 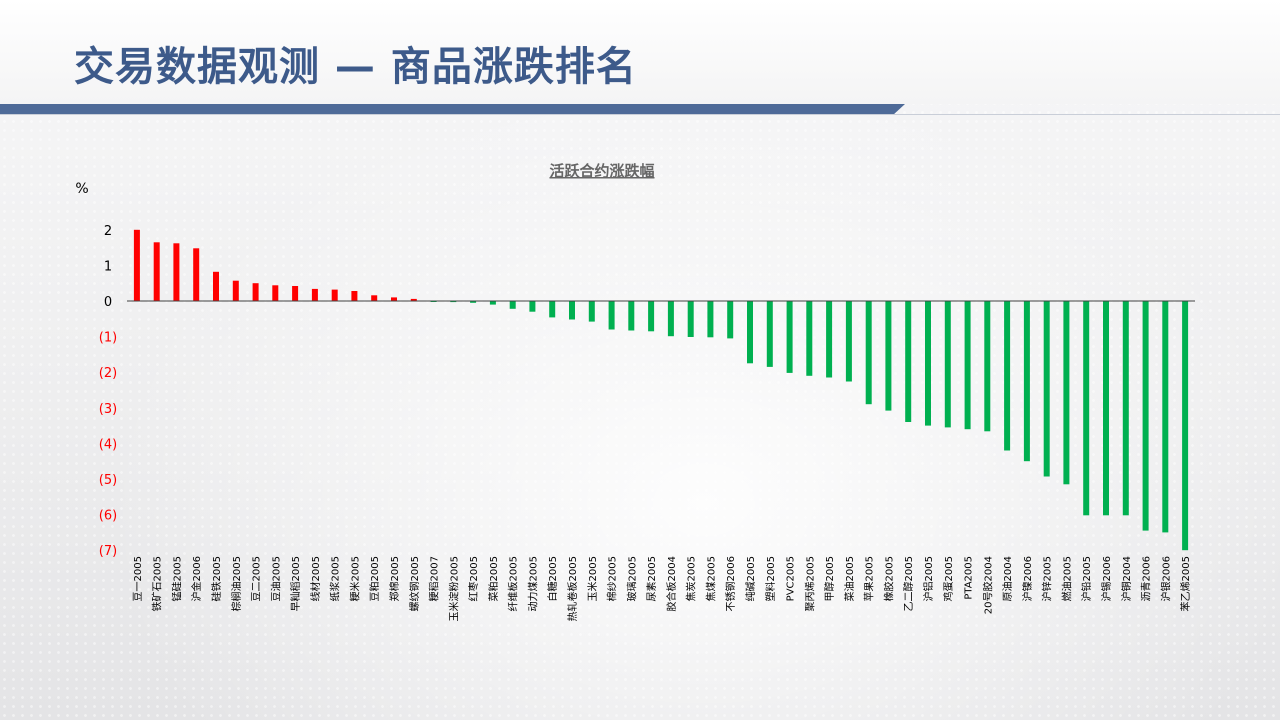 What do you see at coordinates (138, 578) in the screenshot?
I see `x-tick-label: 豆一2005` at bounding box center [138, 578].